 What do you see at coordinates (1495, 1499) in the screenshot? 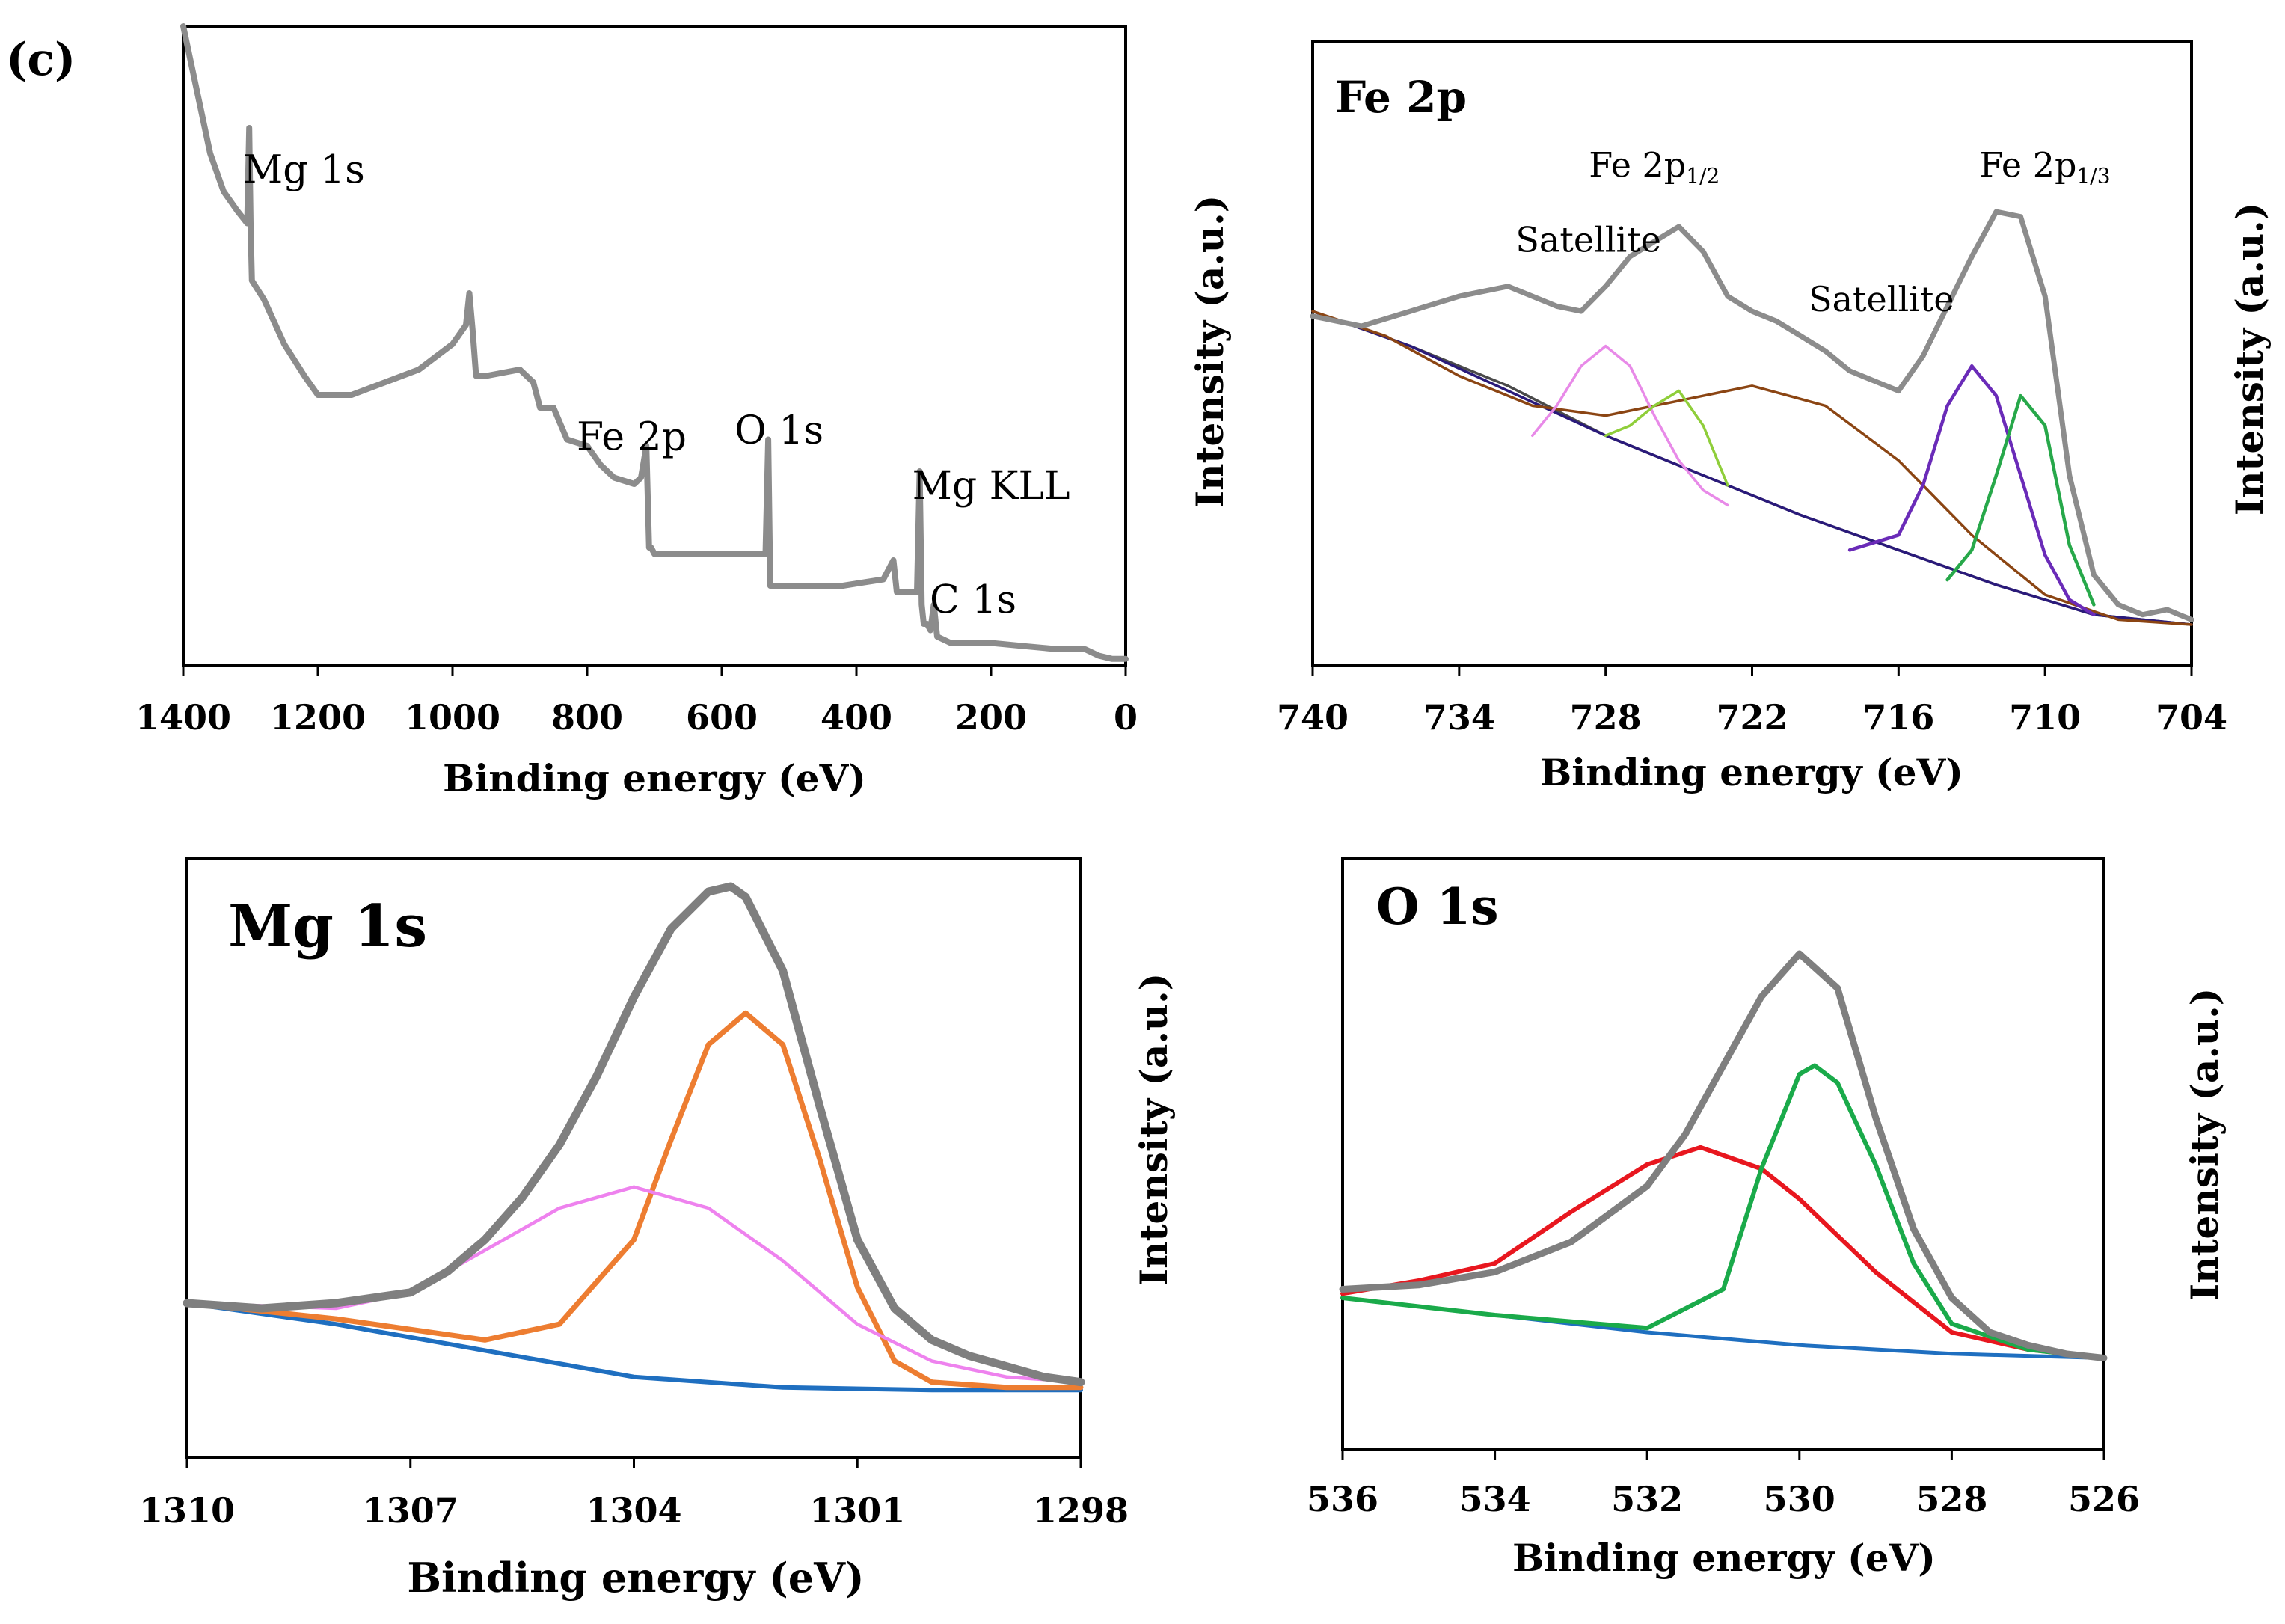
I see `o1s-x-tick-label: 534` at bounding box center [1495, 1499].